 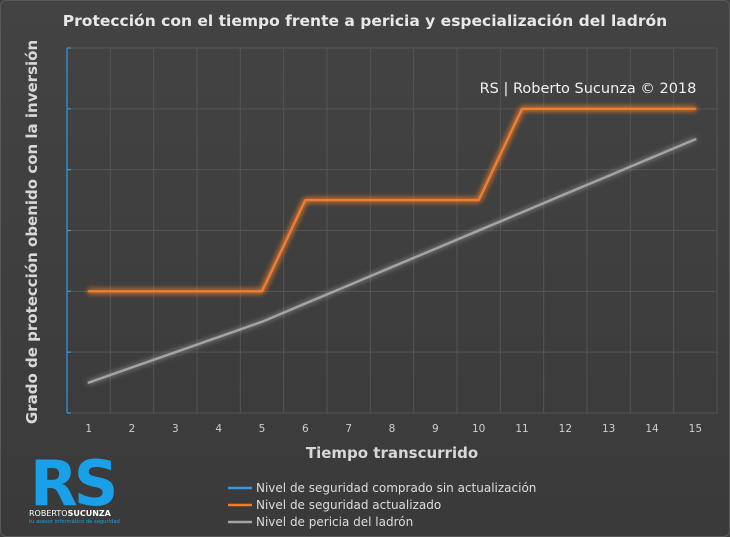 I want to click on x-tick-label: 5, so click(x=262, y=429).